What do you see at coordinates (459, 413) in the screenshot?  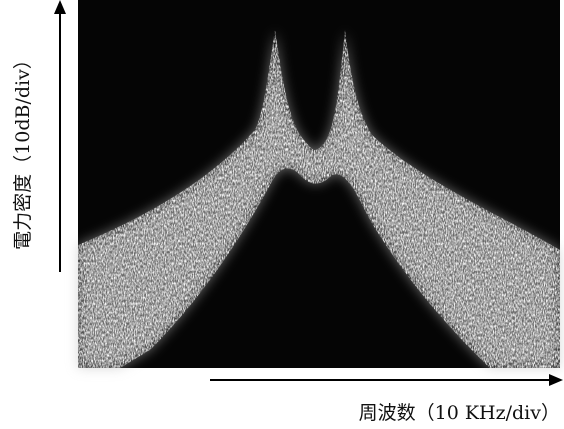 I see `x-axis-label: 周波数（10 KHz/div）` at bounding box center [459, 413].